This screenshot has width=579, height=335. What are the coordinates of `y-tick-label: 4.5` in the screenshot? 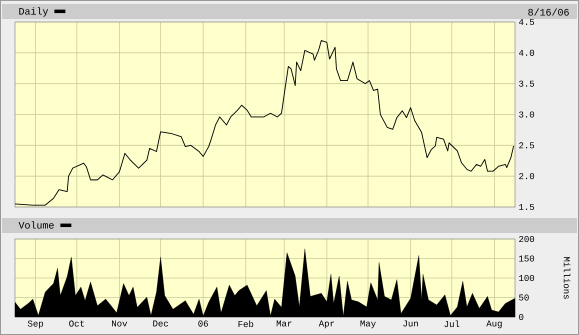 It's located at (526, 22).